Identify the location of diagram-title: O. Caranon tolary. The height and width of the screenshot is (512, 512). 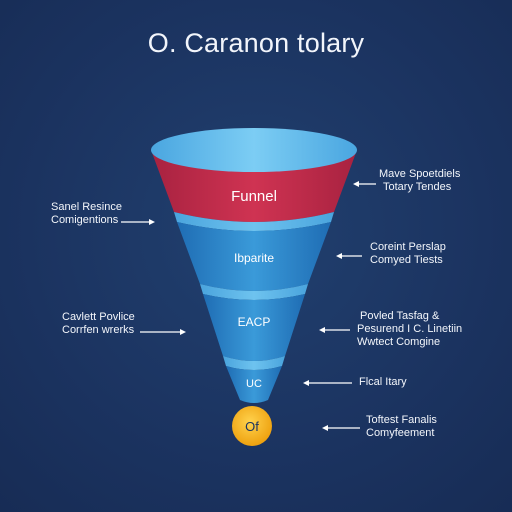
(256, 43).